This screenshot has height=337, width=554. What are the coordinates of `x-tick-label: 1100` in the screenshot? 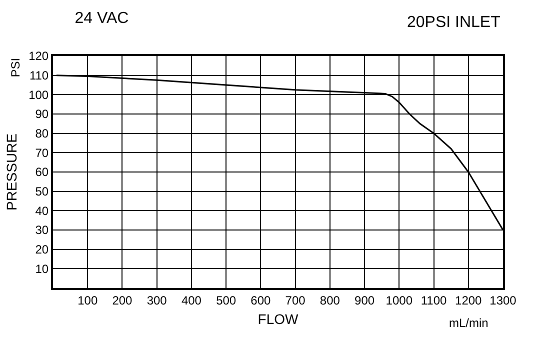 It's located at (433, 300).